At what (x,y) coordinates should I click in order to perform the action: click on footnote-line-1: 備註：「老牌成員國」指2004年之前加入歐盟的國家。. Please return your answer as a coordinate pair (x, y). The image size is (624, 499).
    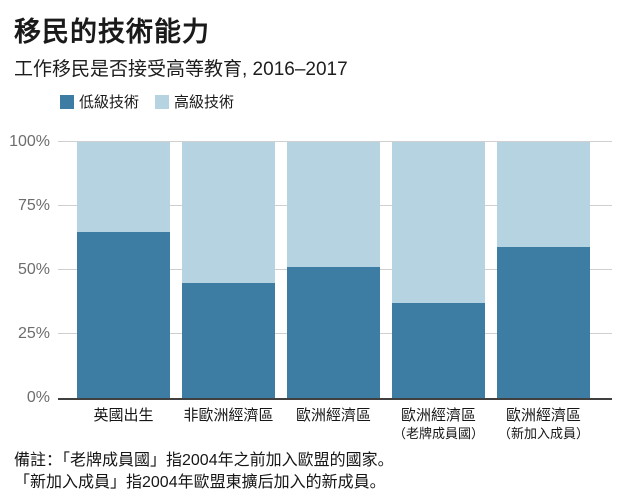
    Looking at the image, I should click on (204, 460).